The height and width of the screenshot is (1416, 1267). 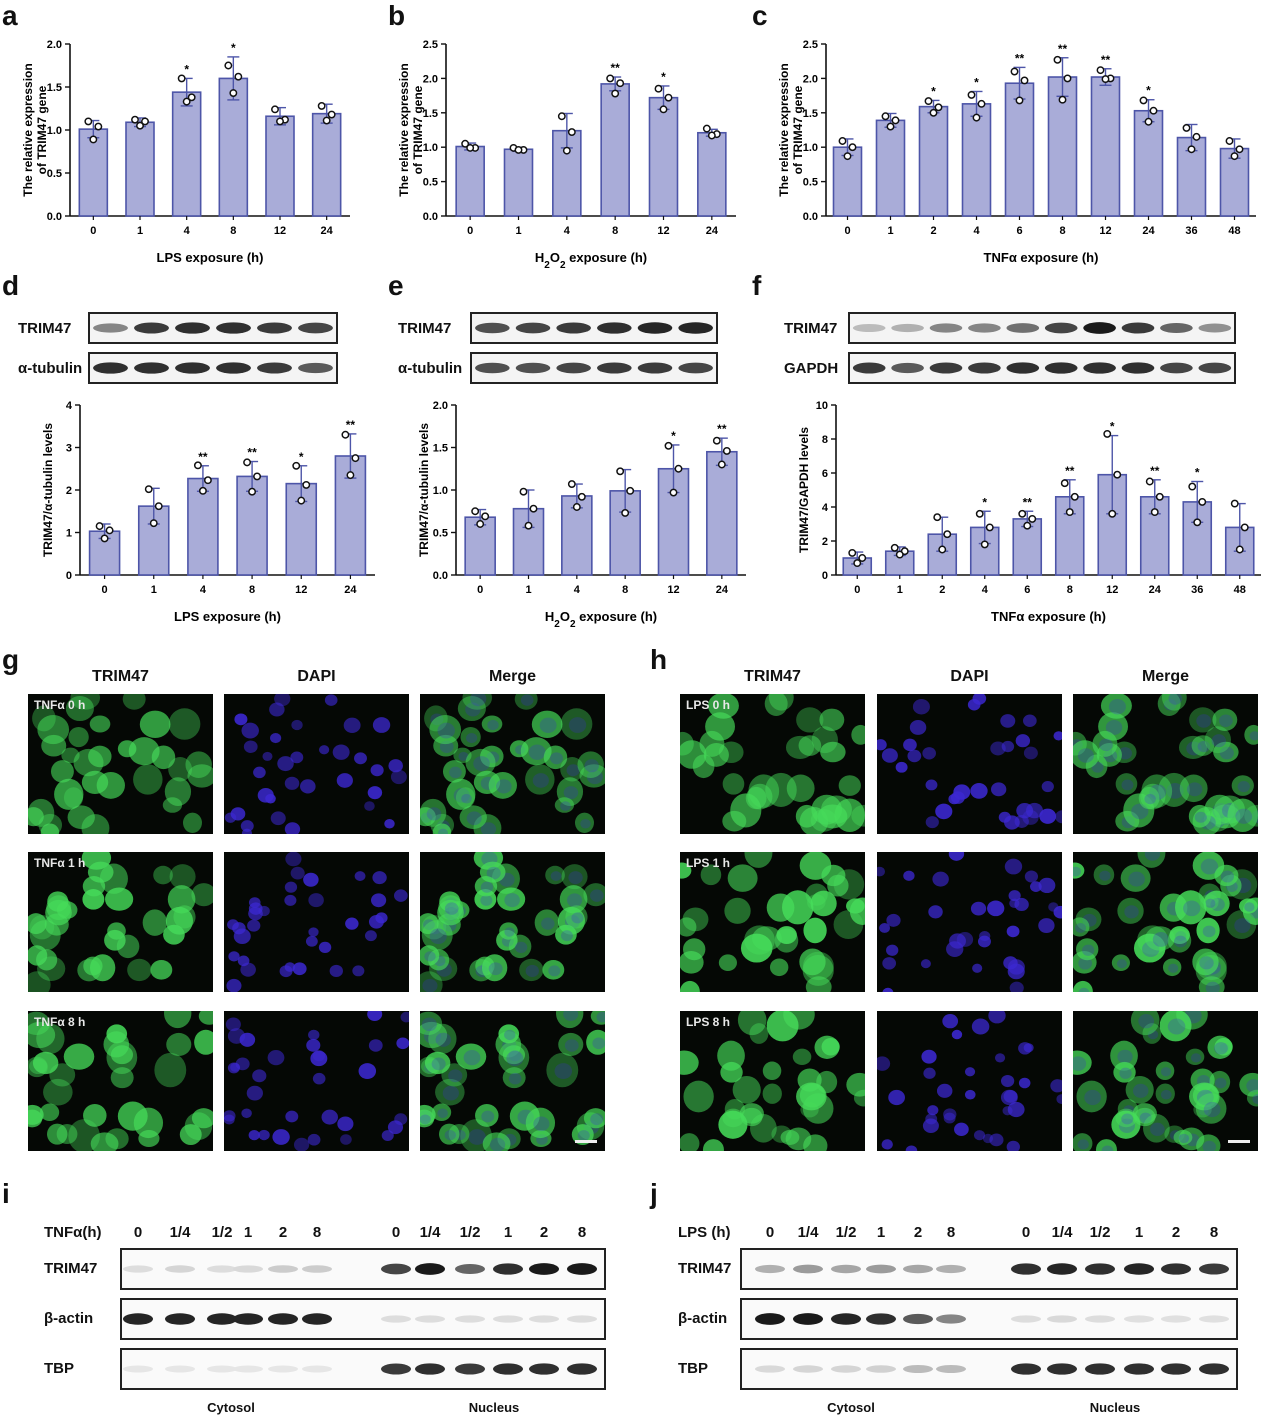 I want to click on significance-mark: *, so click(x=186, y=69).